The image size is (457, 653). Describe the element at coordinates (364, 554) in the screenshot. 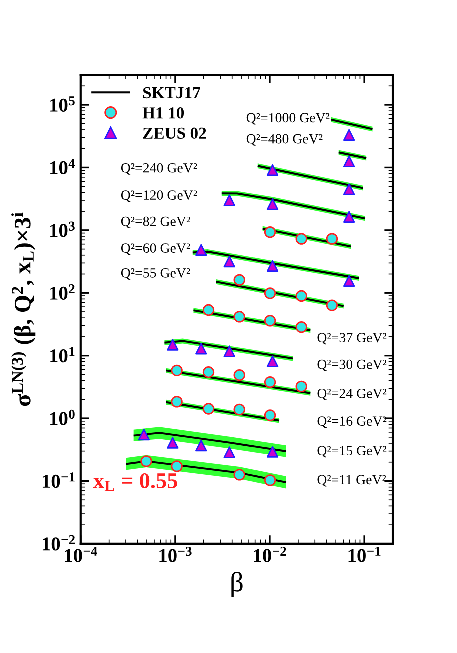

I see `x-tick-label: 10$^{−1}$` at that location.